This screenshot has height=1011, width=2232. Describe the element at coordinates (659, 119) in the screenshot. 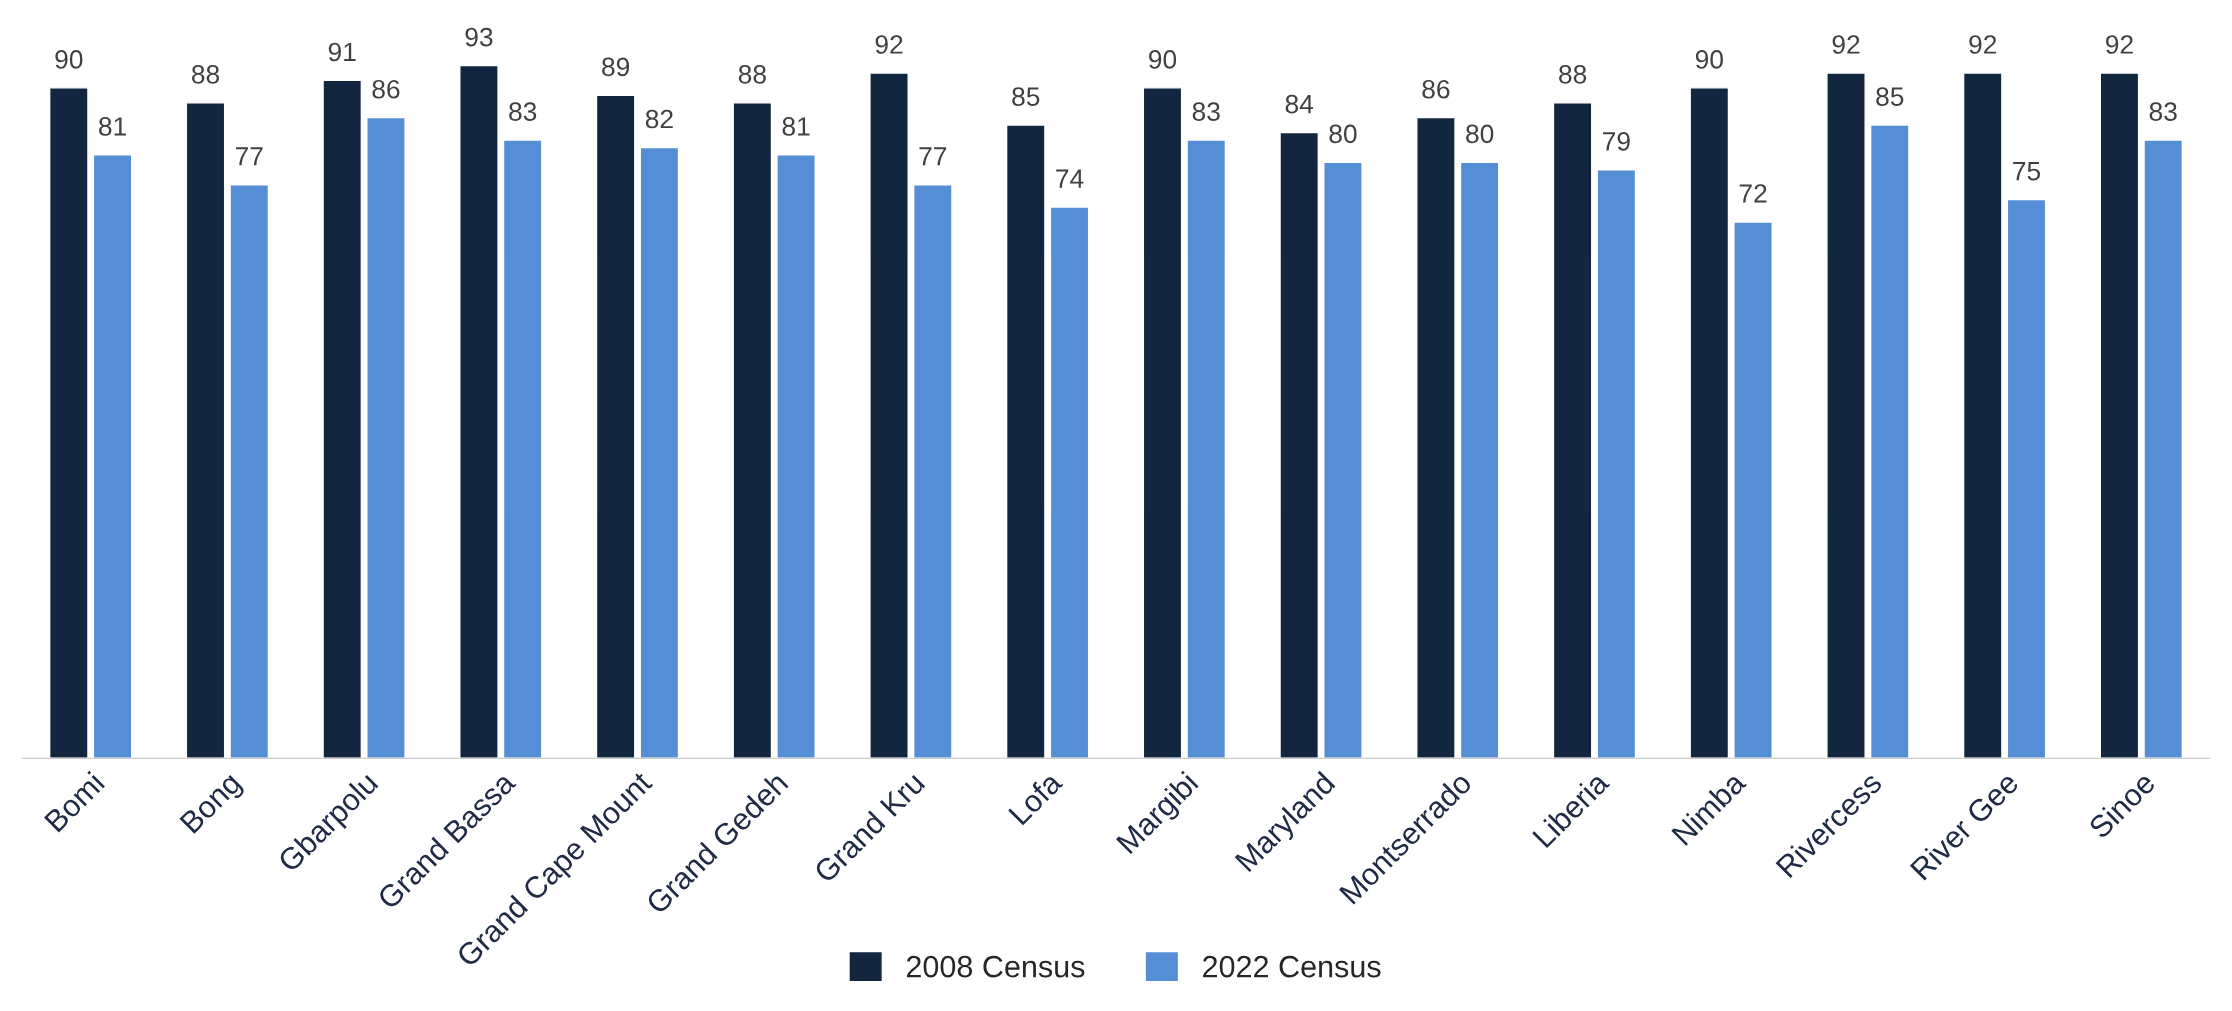

I see `data-label: 82` at that location.